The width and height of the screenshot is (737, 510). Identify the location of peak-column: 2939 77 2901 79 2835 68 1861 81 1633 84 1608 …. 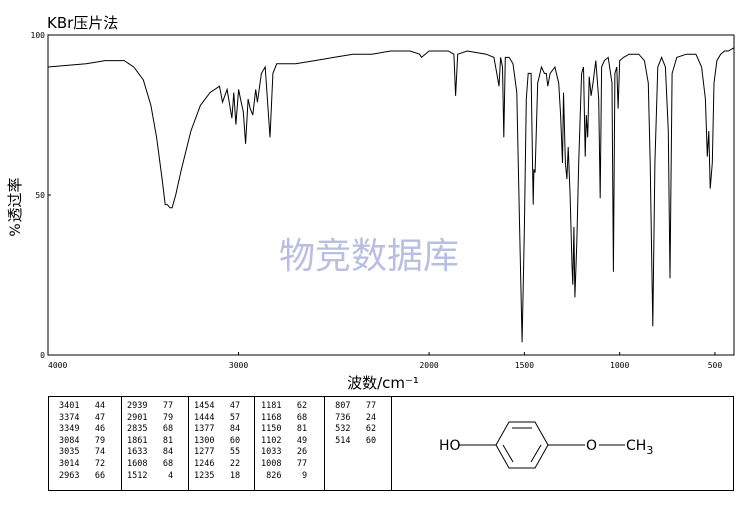
(150, 441).